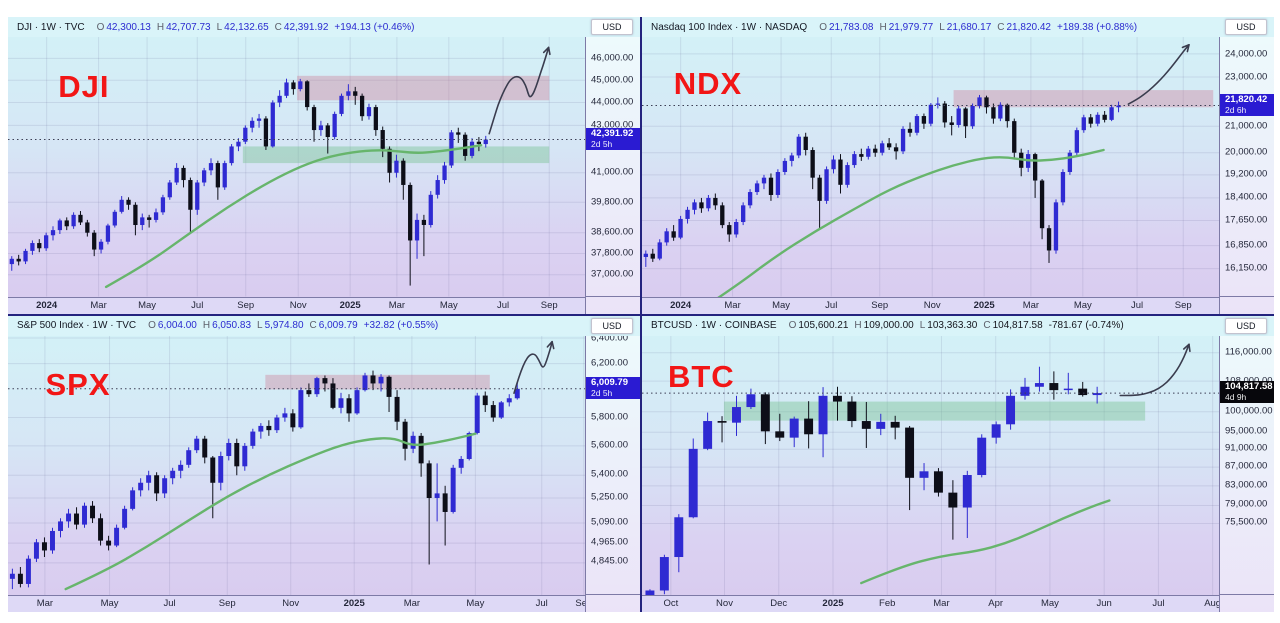 This screenshot has height=623, width=1280. Describe the element at coordinates (1246, 54) in the screenshot. I see `price-tick: 24,000.00` at that location.